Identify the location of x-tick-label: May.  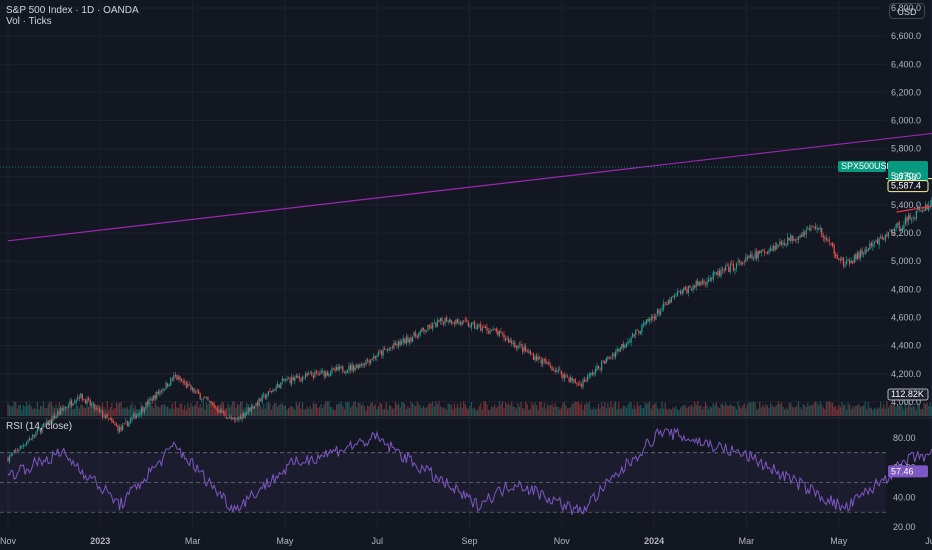
(285, 541).